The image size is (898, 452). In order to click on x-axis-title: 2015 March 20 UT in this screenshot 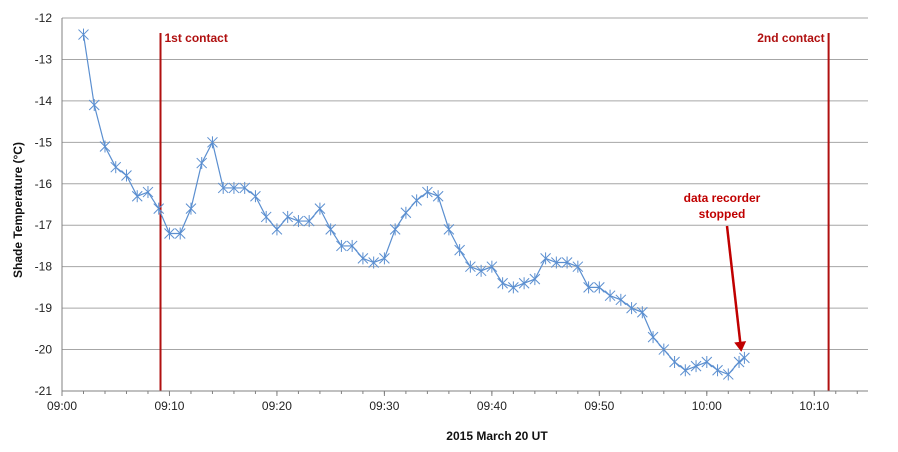, I will do `click(497, 436)`.